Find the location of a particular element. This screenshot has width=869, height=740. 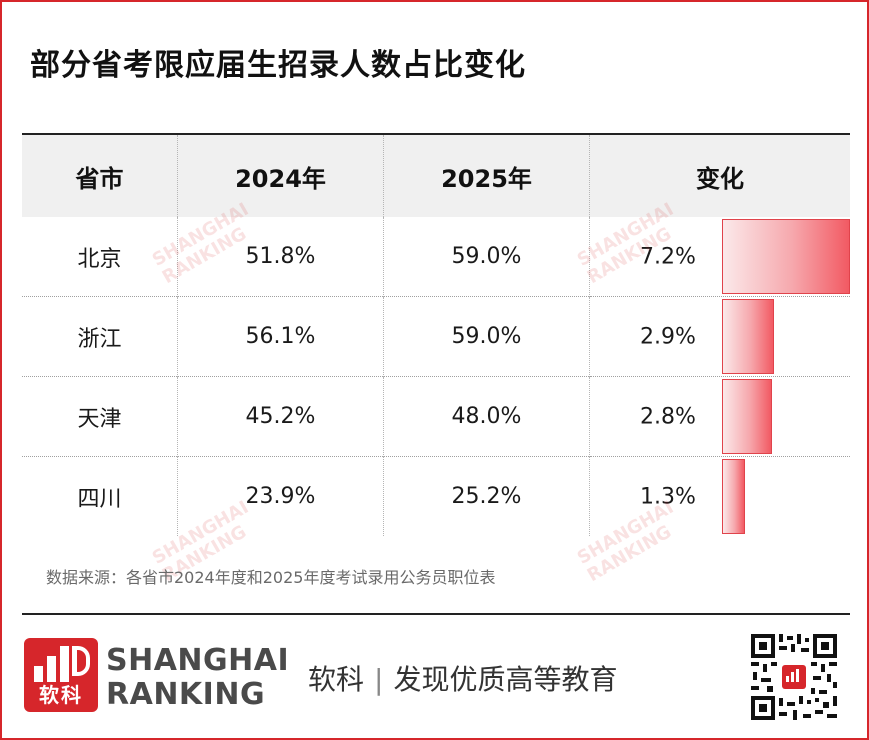

table-row: 天津 45.2% 48.0% 2.8% is located at coordinates (436, 416).